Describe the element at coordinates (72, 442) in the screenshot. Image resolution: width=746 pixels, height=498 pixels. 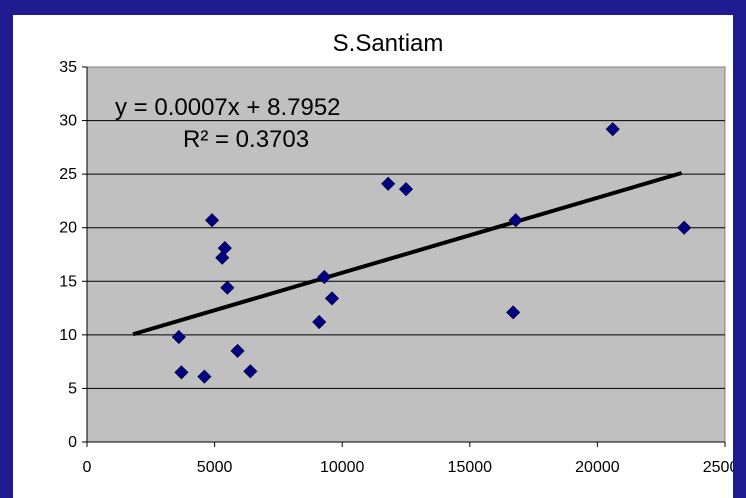
I see `y-tick-label-0: 0` at that location.